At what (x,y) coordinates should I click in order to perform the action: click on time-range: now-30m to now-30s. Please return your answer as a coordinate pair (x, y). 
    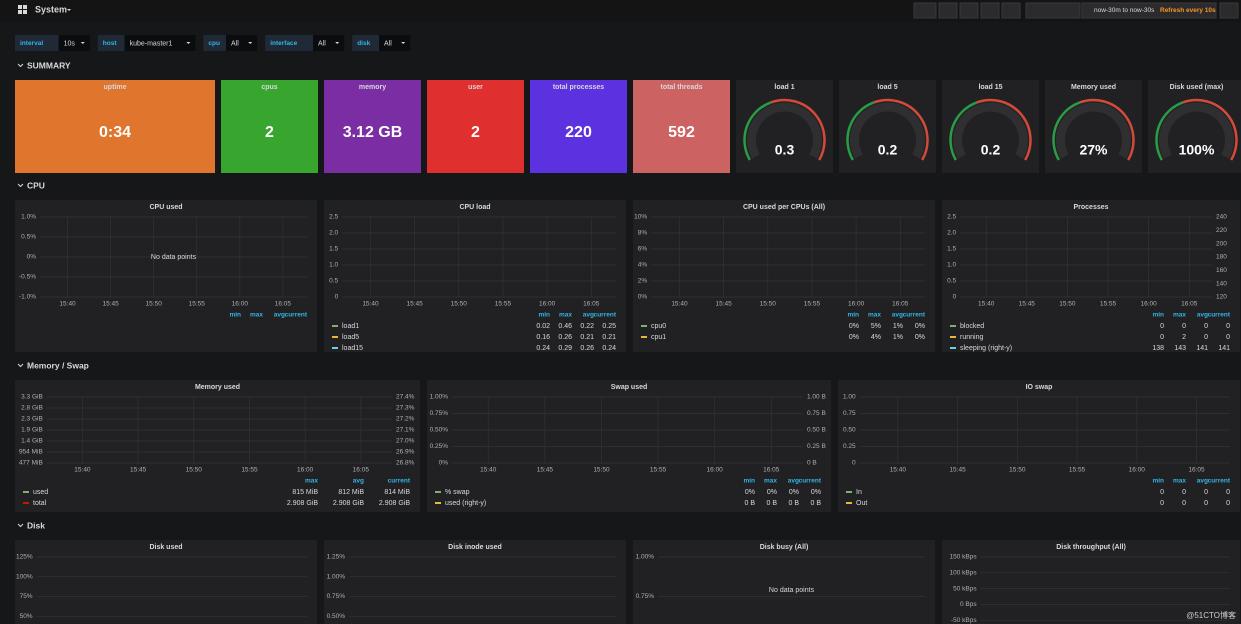
    Looking at the image, I should click on (1124, 10).